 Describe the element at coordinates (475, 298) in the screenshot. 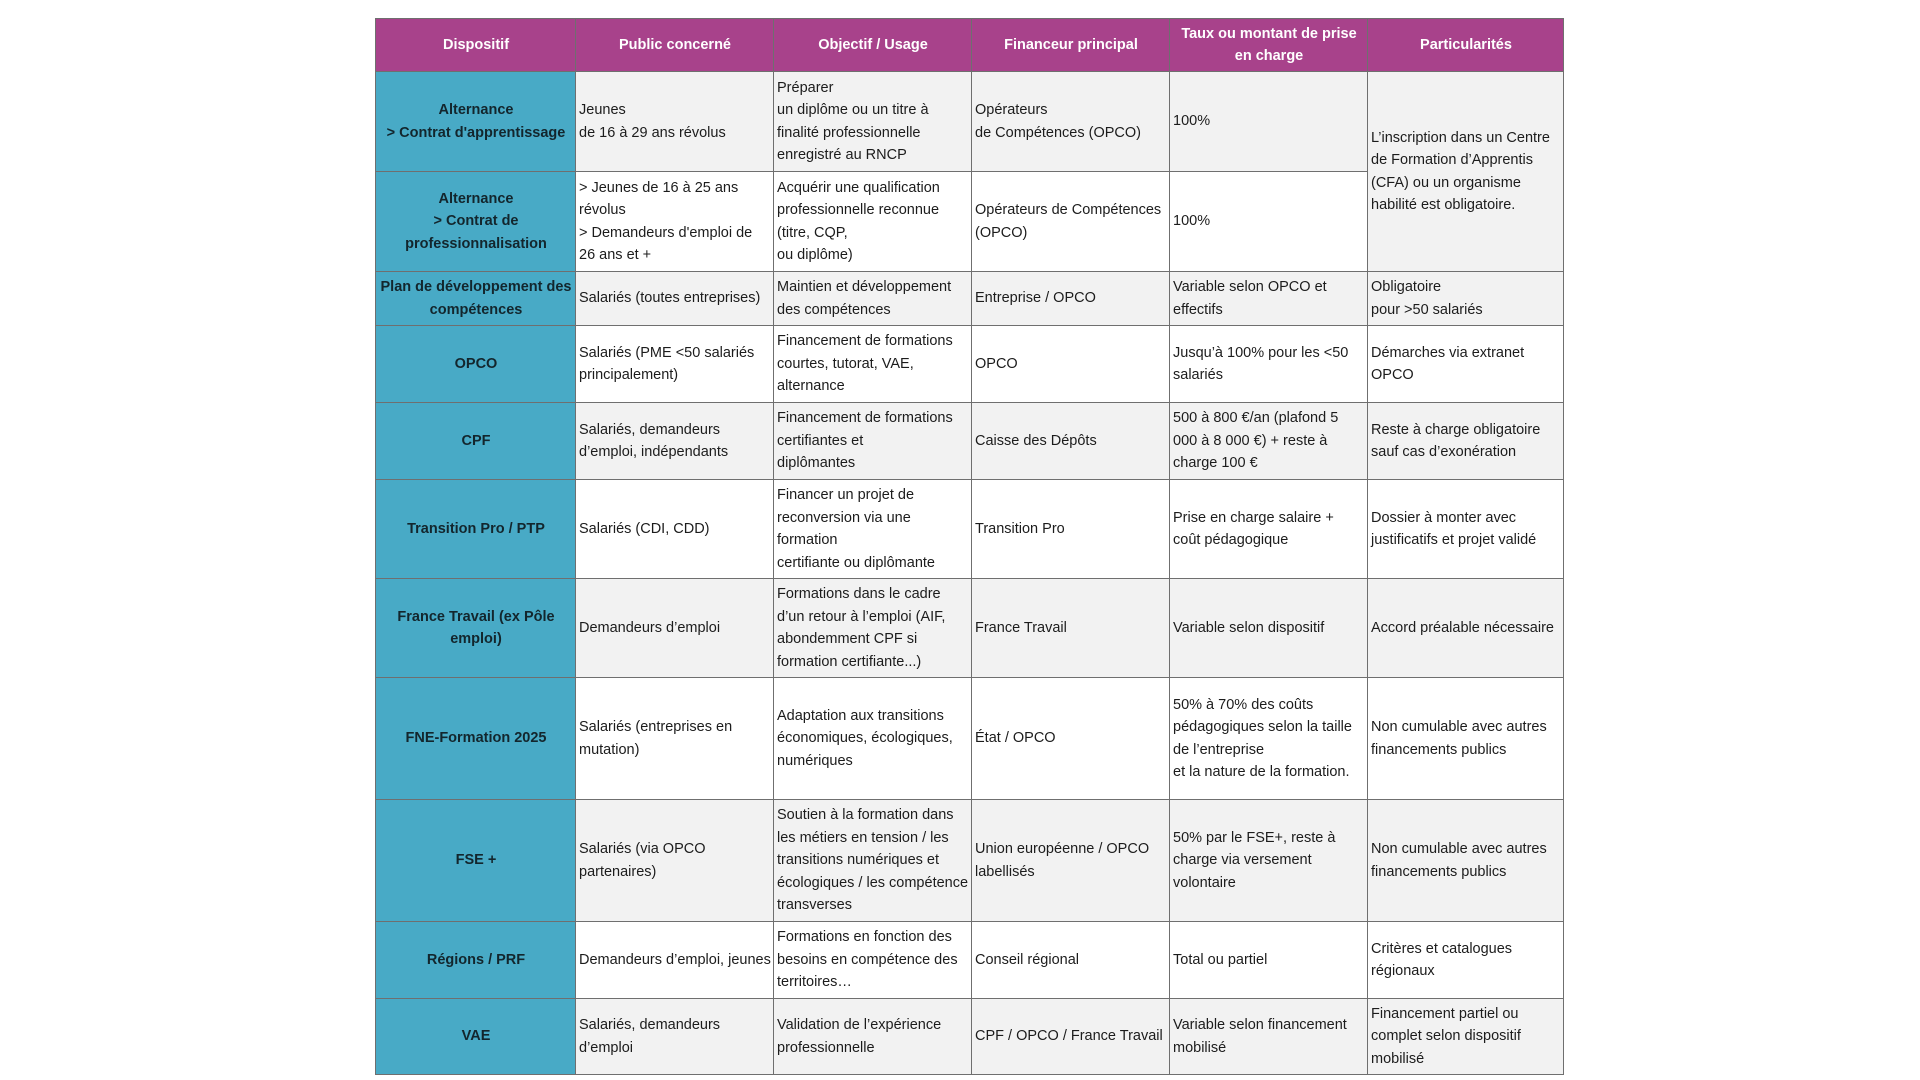

I see `cell-dispositif: Plan de développement des compétences` at that location.